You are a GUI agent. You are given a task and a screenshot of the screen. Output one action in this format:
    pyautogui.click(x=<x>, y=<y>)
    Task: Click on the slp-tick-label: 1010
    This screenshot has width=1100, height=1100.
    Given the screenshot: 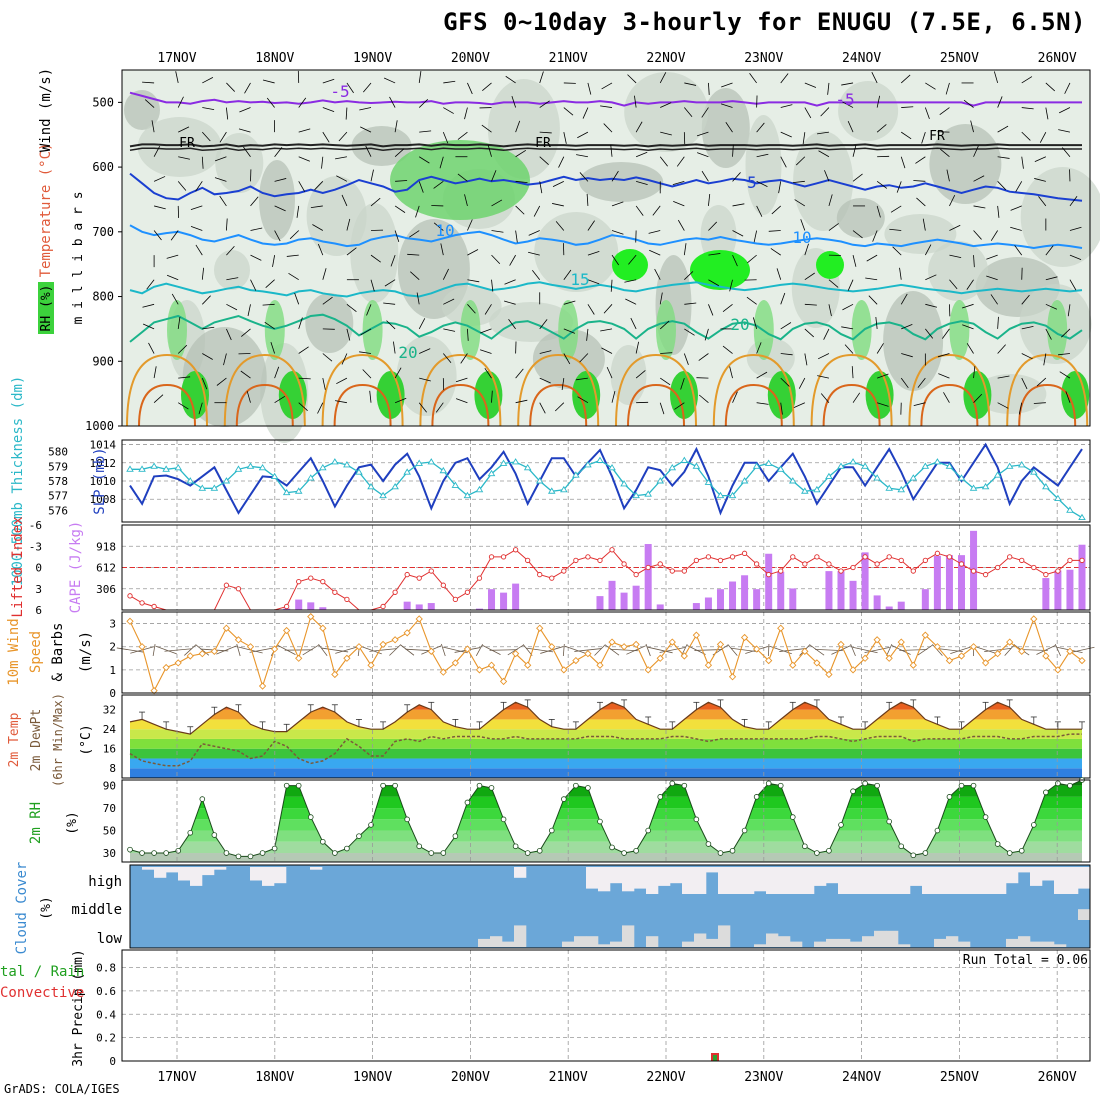 What is the action you would take?
    pyautogui.click(x=103, y=481)
    